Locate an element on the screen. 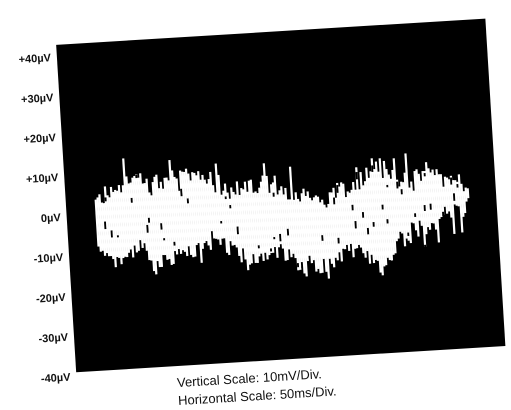 This screenshot has width=511, height=410. y-tick-label: -20µV is located at coordinates (51, 299).